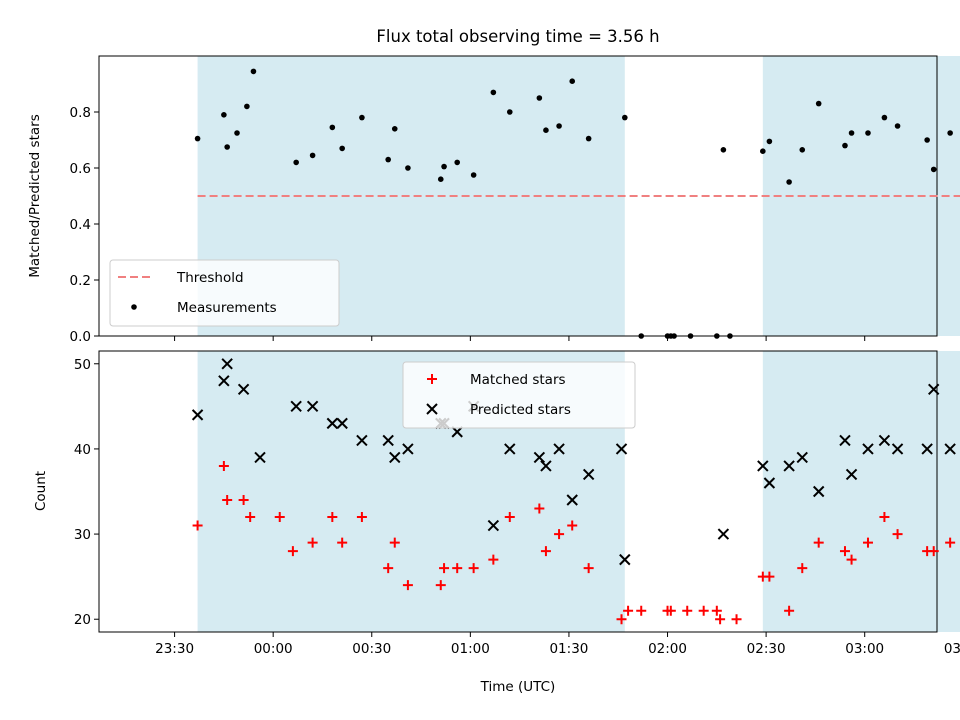  I want to click on y-tick-label: 40, so click(82, 450).